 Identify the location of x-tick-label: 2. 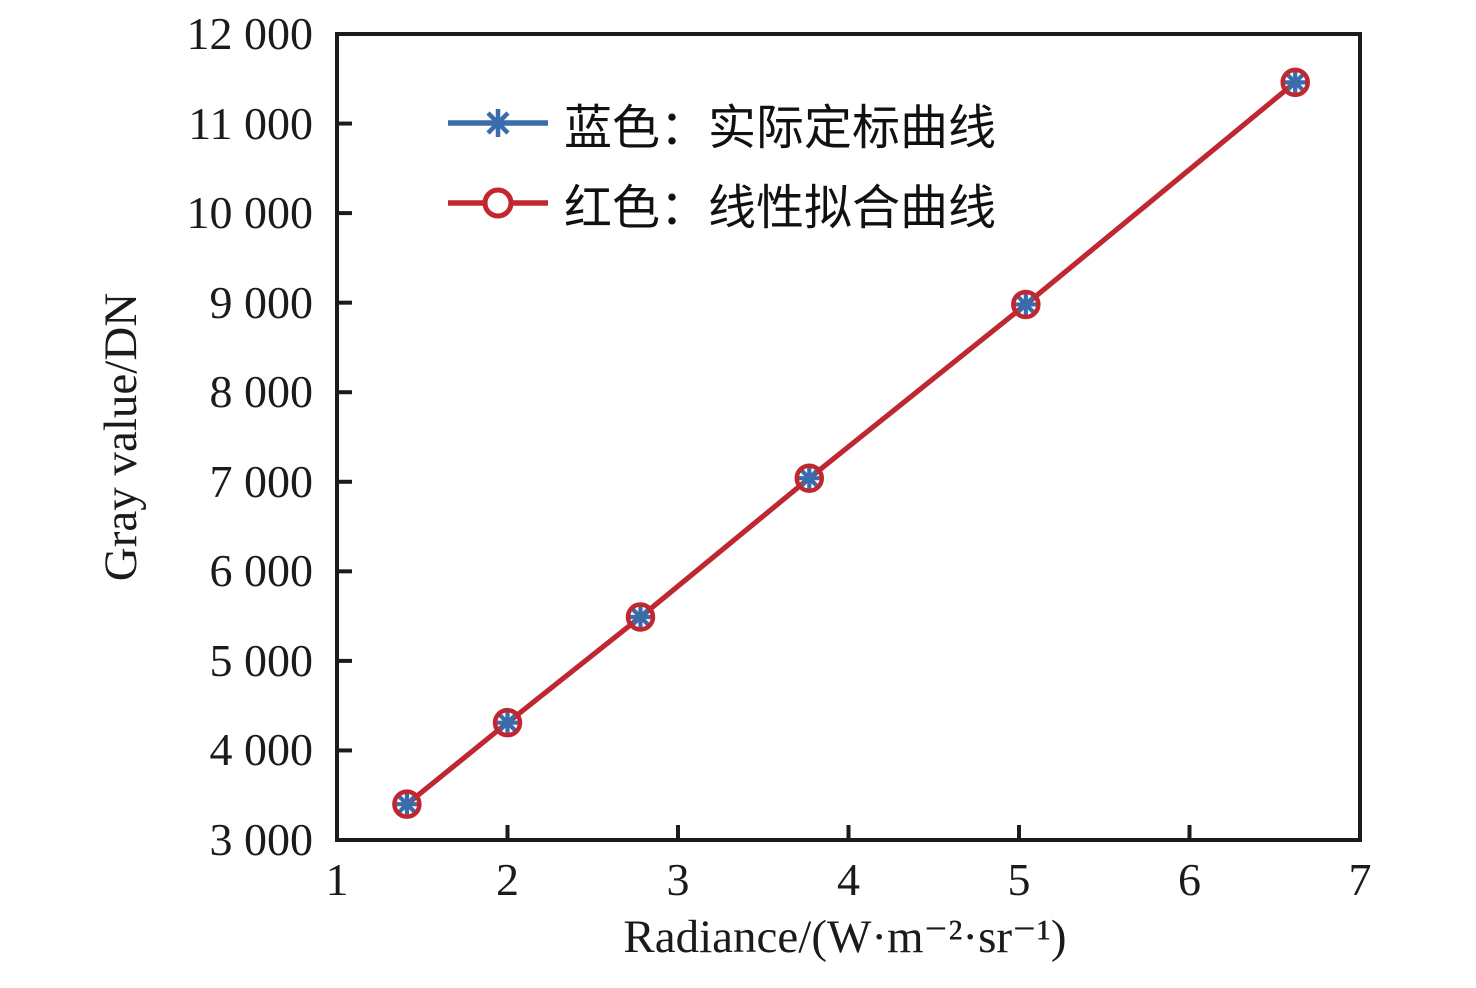
(507, 879).